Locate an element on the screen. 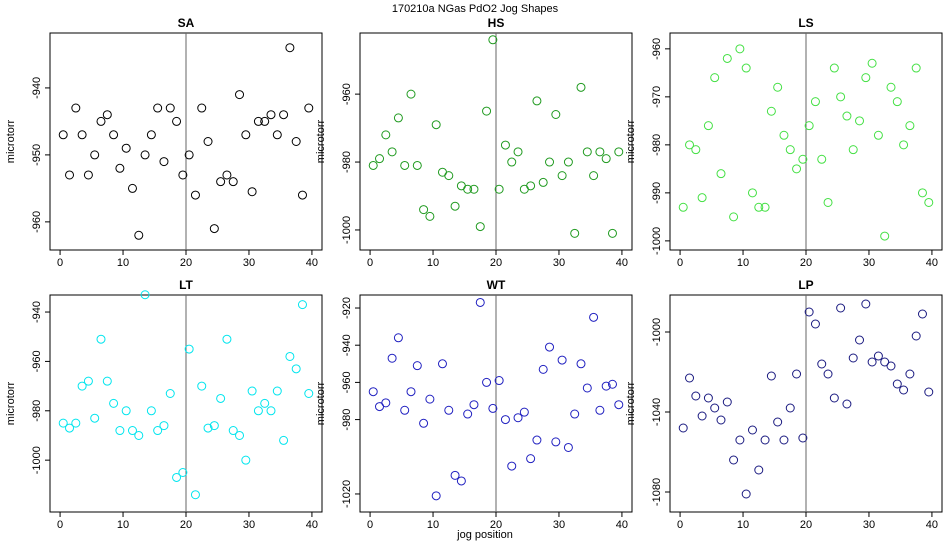 The image size is (950, 550). page-title: 170210a NGas PdO2 Jog Shapes is located at coordinates (475, 9).